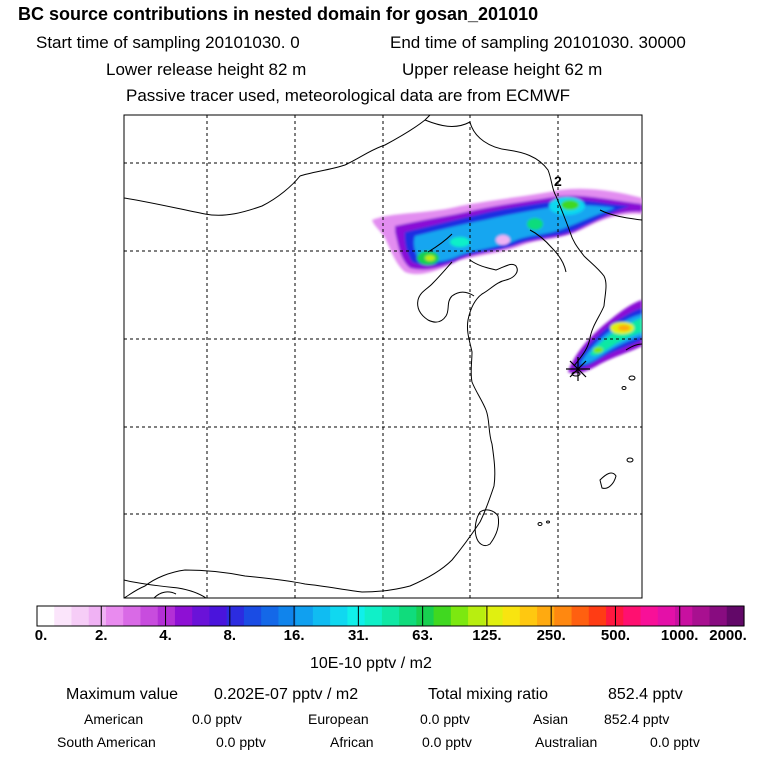 This screenshot has width=768, height=768. Describe the element at coordinates (551, 719) in the screenshot. I see `region-asian-label: Asian` at that location.